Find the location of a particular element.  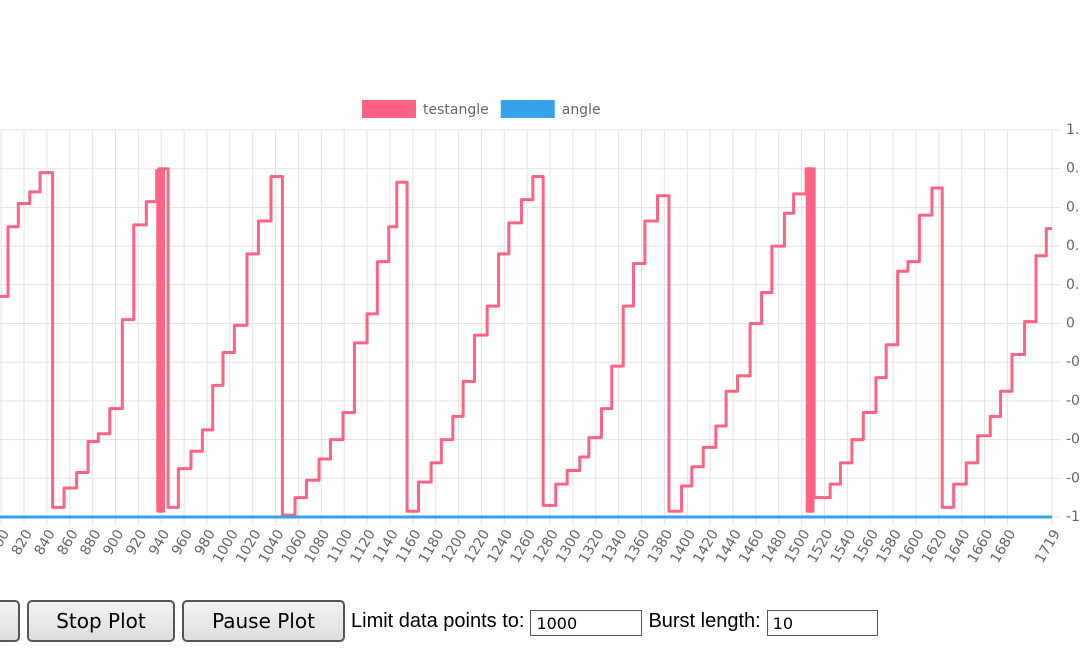

legend-label: angle is located at coordinates (581, 110).